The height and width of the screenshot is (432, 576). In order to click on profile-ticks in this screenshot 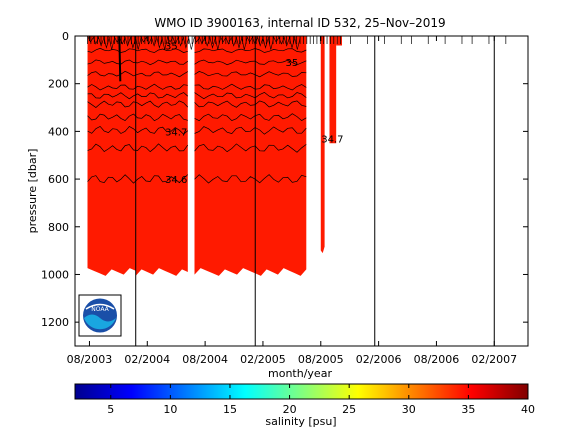, I will do `click(297, 40)`.